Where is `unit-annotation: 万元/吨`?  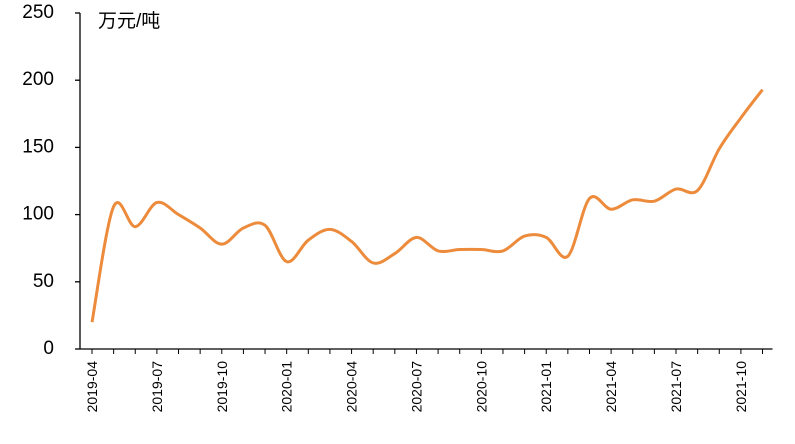 unit-annotation: 万元/吨 is located at coordinates (129, 21).